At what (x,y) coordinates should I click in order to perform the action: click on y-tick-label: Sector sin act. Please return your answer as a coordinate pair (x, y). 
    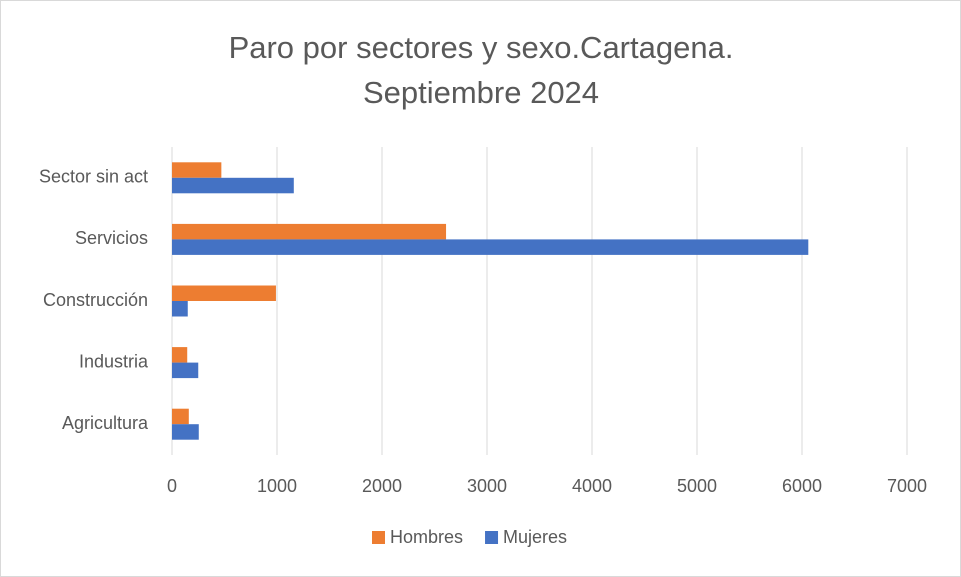
    Looking at the image, I should click on (93, 177).